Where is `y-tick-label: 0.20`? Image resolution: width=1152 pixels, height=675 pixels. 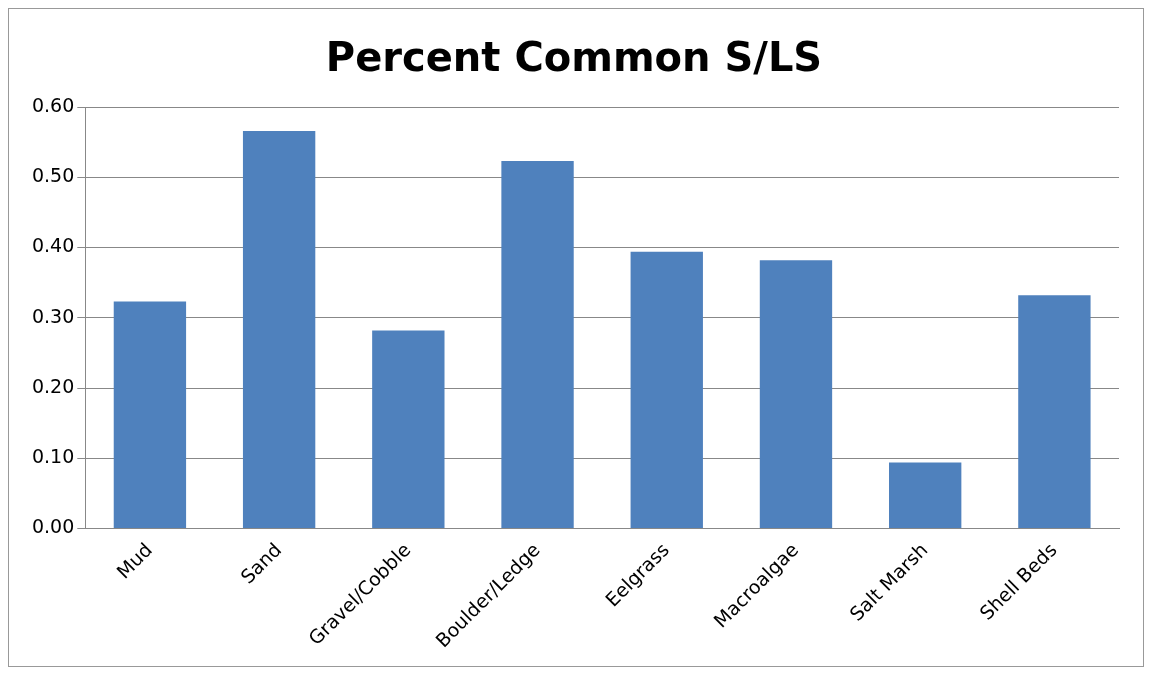
y-tick-label: 0.20 is located at coordinates (53, 385).